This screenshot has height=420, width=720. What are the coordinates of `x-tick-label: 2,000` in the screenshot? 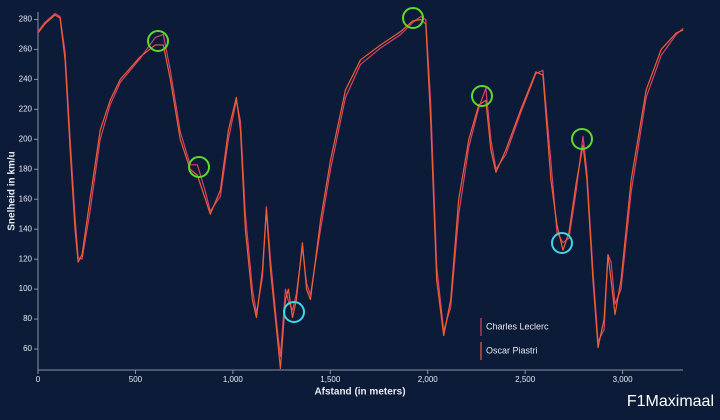 It's located at (428, 379).